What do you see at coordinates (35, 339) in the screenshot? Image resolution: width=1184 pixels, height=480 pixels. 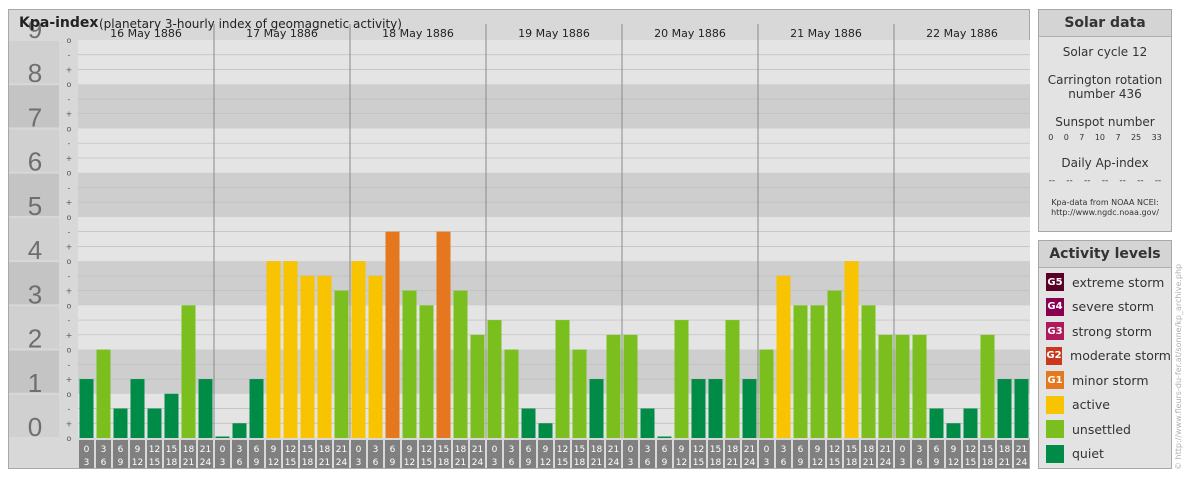 I see `y-tick-label: 2` at bounding box center [35, 339].